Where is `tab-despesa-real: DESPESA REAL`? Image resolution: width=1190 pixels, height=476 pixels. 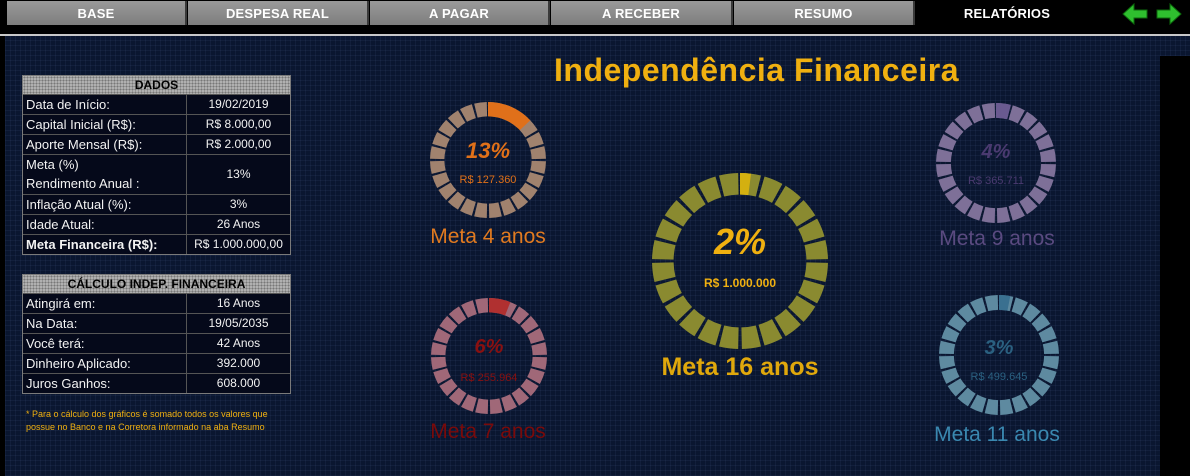
tab-despesa-real: DESPESA REAL is located at coordinates (278, 13).